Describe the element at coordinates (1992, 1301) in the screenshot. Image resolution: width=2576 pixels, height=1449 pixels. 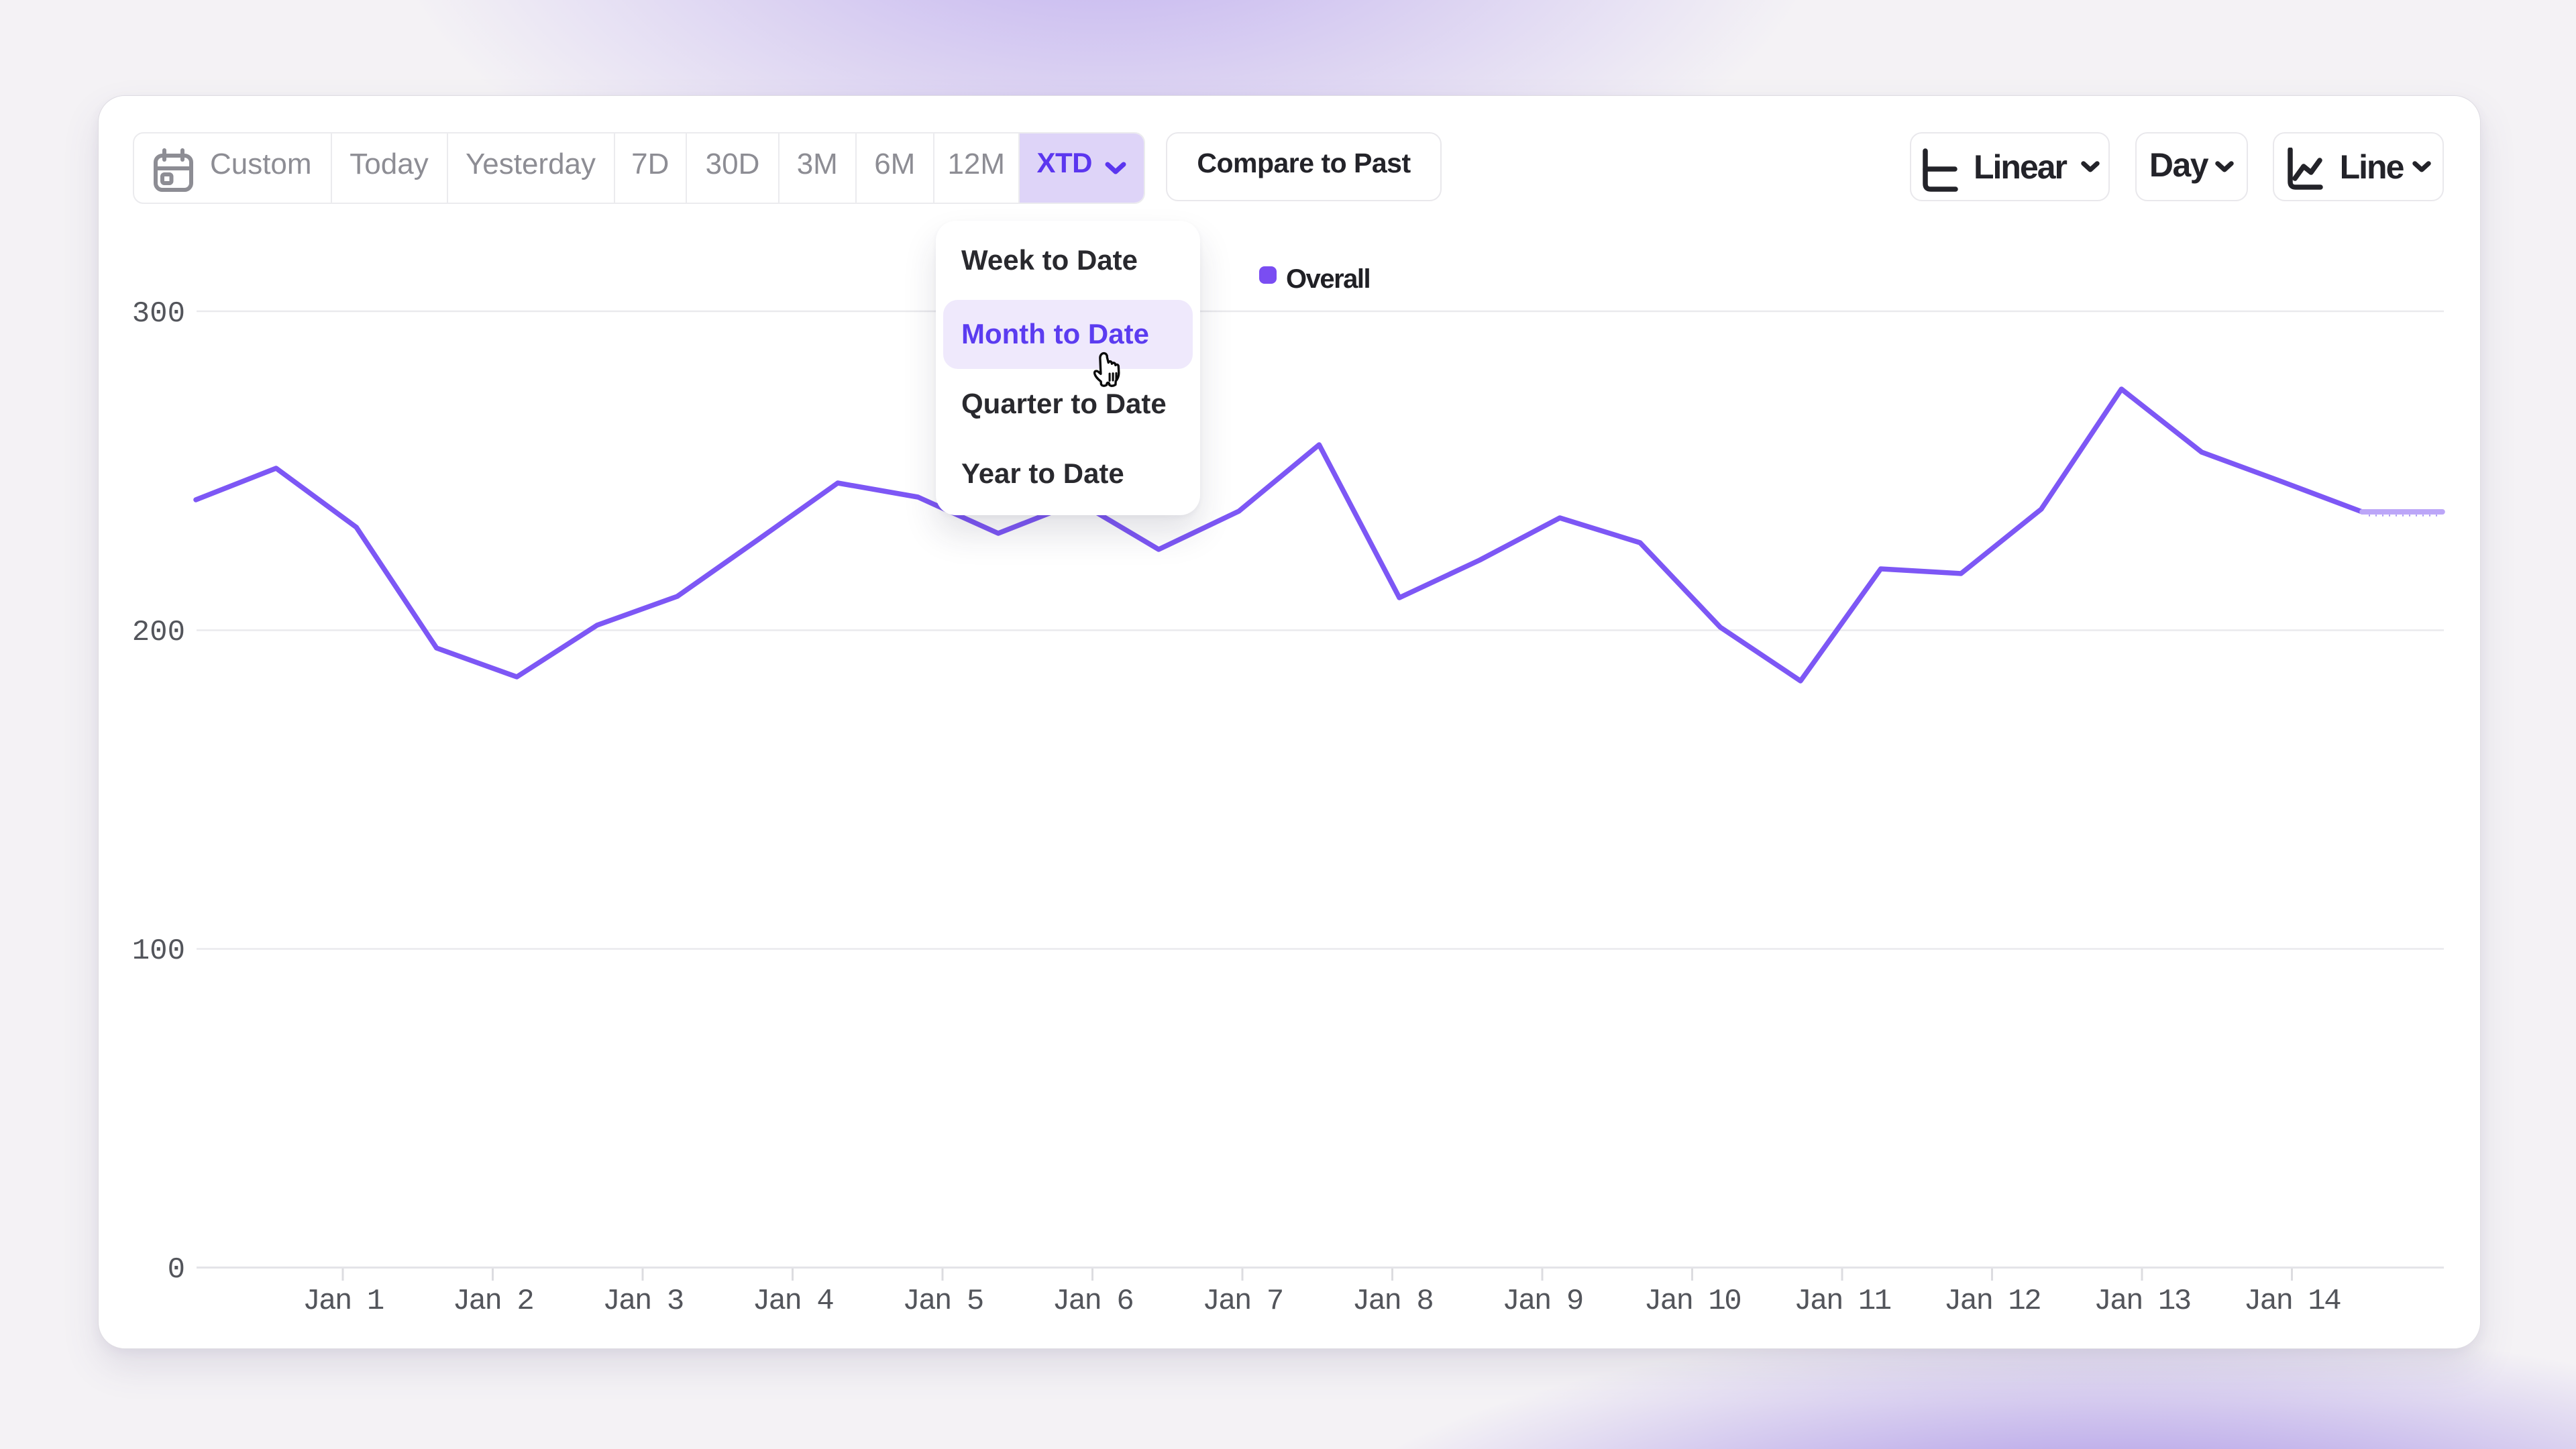
I see `svg-text: Jan 12` at that location.